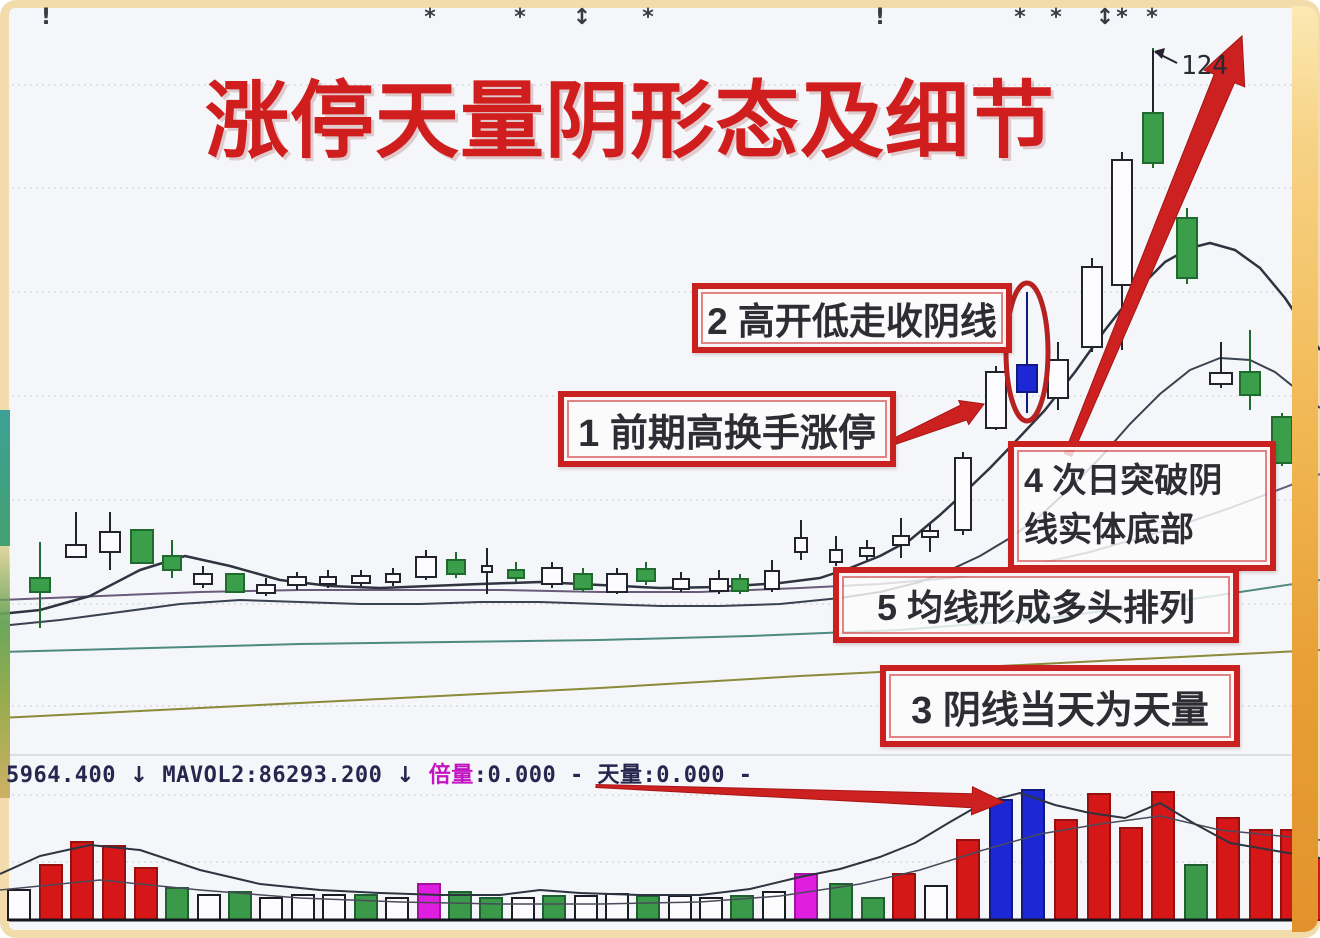 The image size is (1320, 938). What do you see at coordinates (1109, 530) in the screenshot?
I see `annotation-box-4-line2: 线实体底部` at bounding box center [1109, 530].